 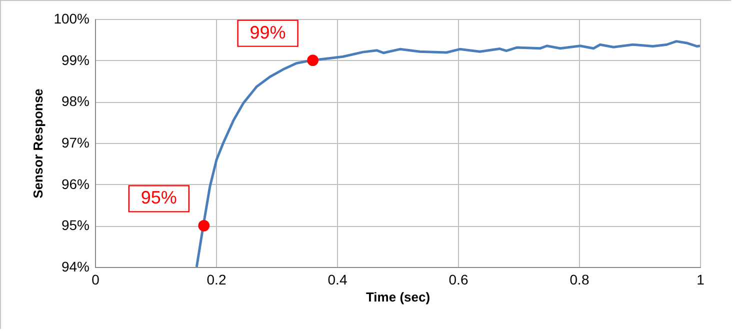 What do you see at coordinates (75, 225) in the screenshot?
I see `y-tick-label: 95%` at bounding box center [75, 225].